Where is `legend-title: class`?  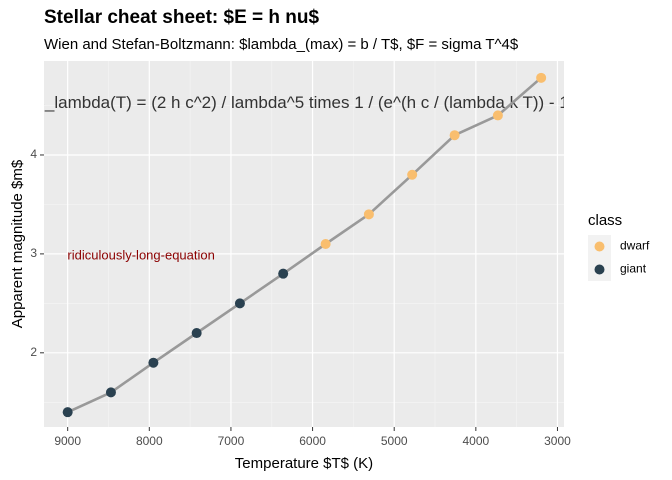
legend-title: class is located at coordinates (605, 220).